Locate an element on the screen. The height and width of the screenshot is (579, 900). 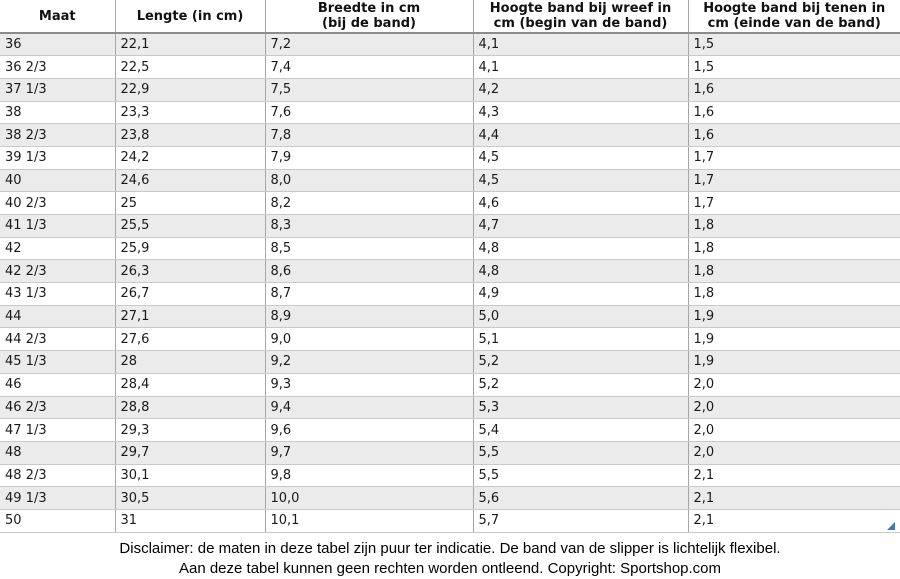
cell-maat: 36 is located at coordinates (57, 45).